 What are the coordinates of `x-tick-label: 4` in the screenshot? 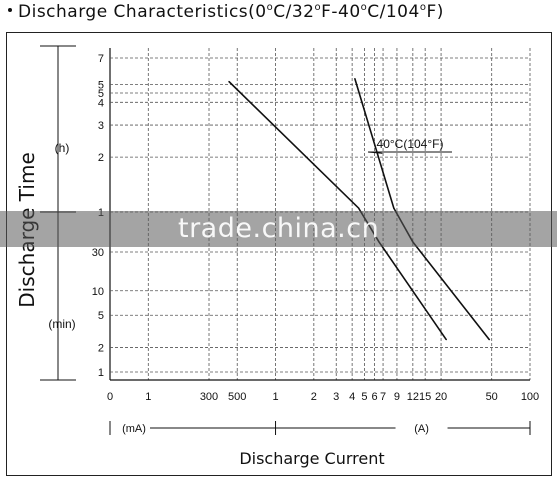 It's located at (352, 397).